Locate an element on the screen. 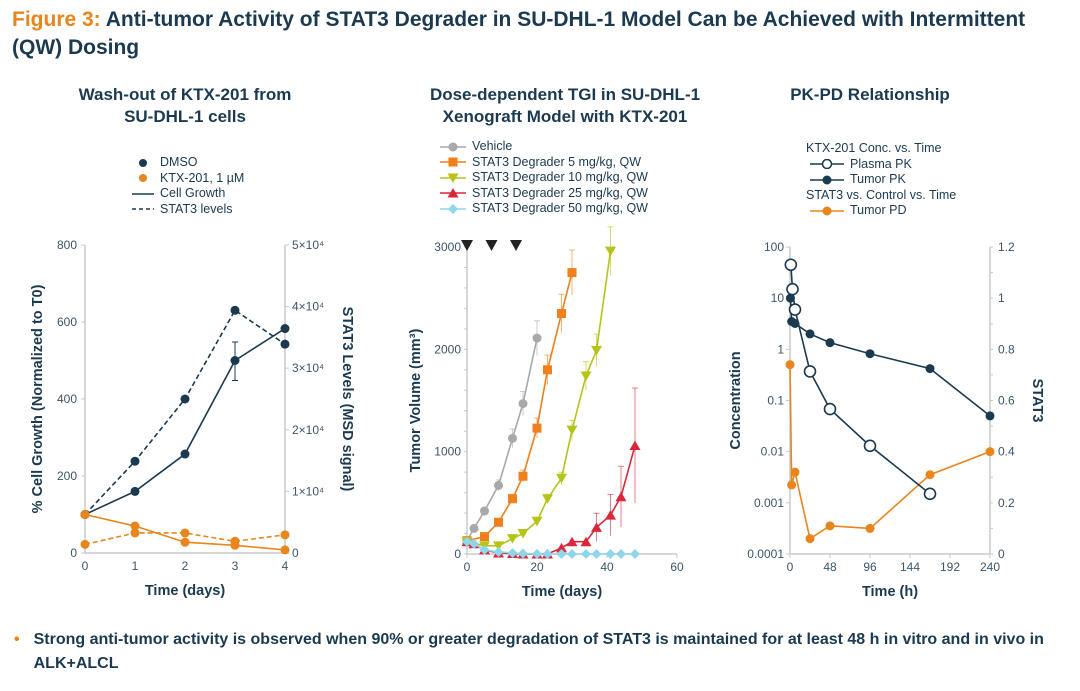 This screenshot has width=1080, height=691. legend-stat3-levels: STAT3 levels is located at coordinates (196, 208).